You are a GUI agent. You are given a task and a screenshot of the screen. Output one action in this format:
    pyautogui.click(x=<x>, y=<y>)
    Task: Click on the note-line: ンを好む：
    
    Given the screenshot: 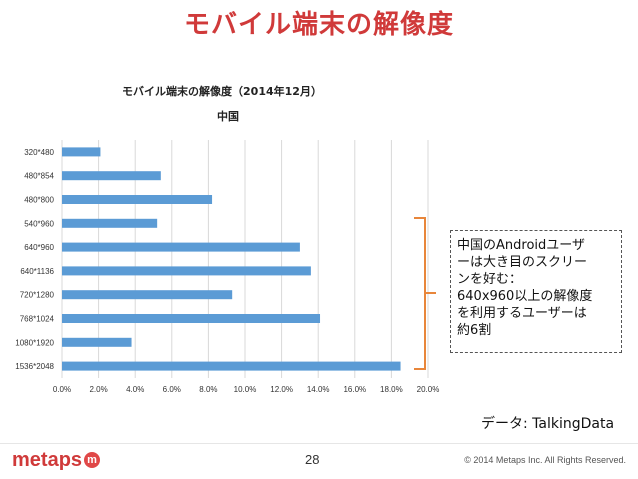 What is the action you would take?
    pyautogui.click(x=490, y=279)
    